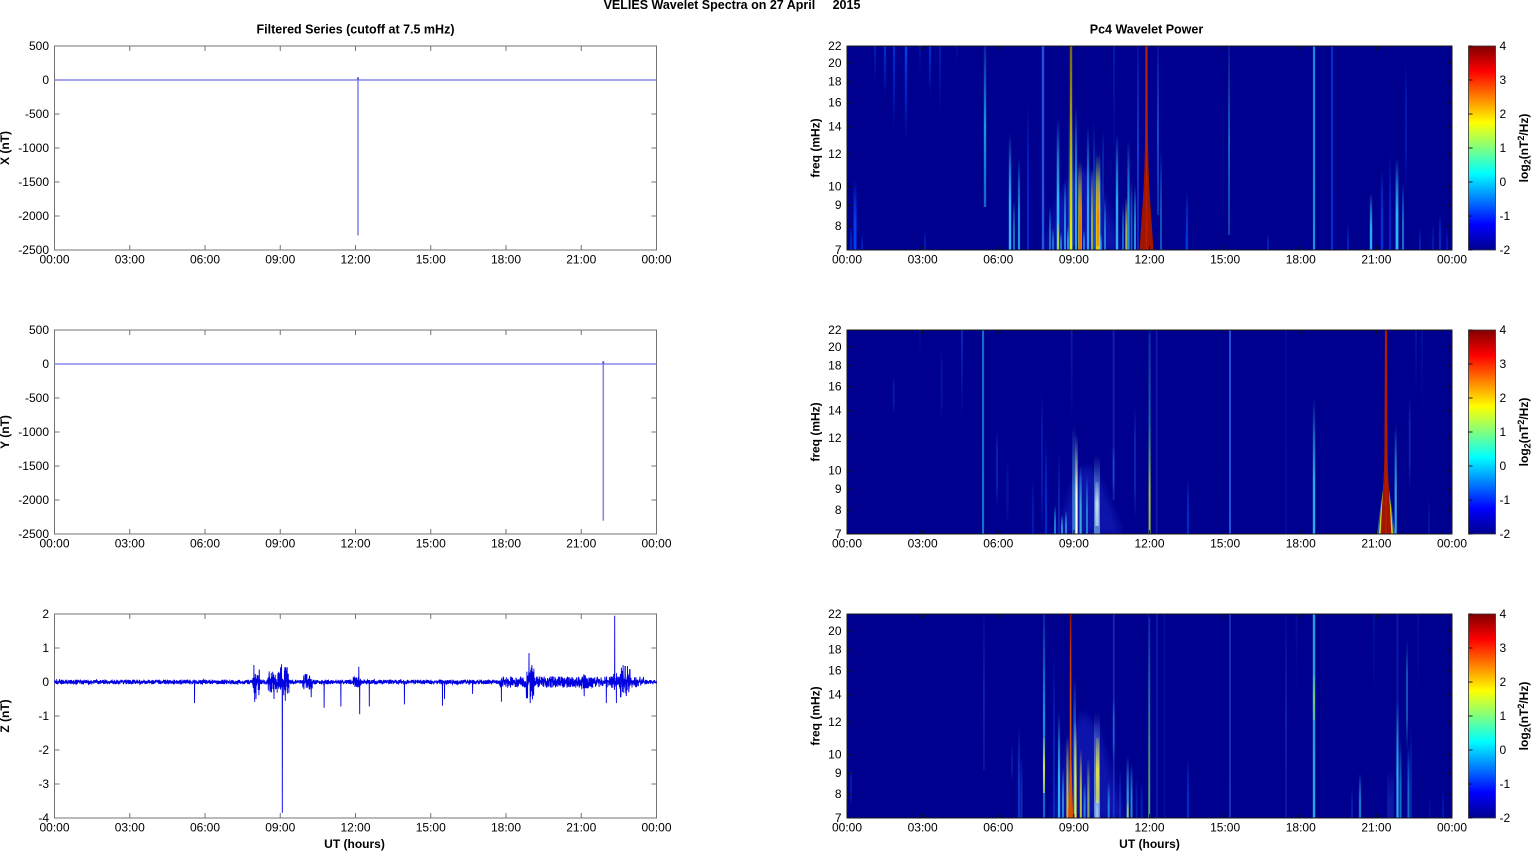 The image size is (1536, 856). I want to click on svg-text: Z (nT), so click(6, 715).